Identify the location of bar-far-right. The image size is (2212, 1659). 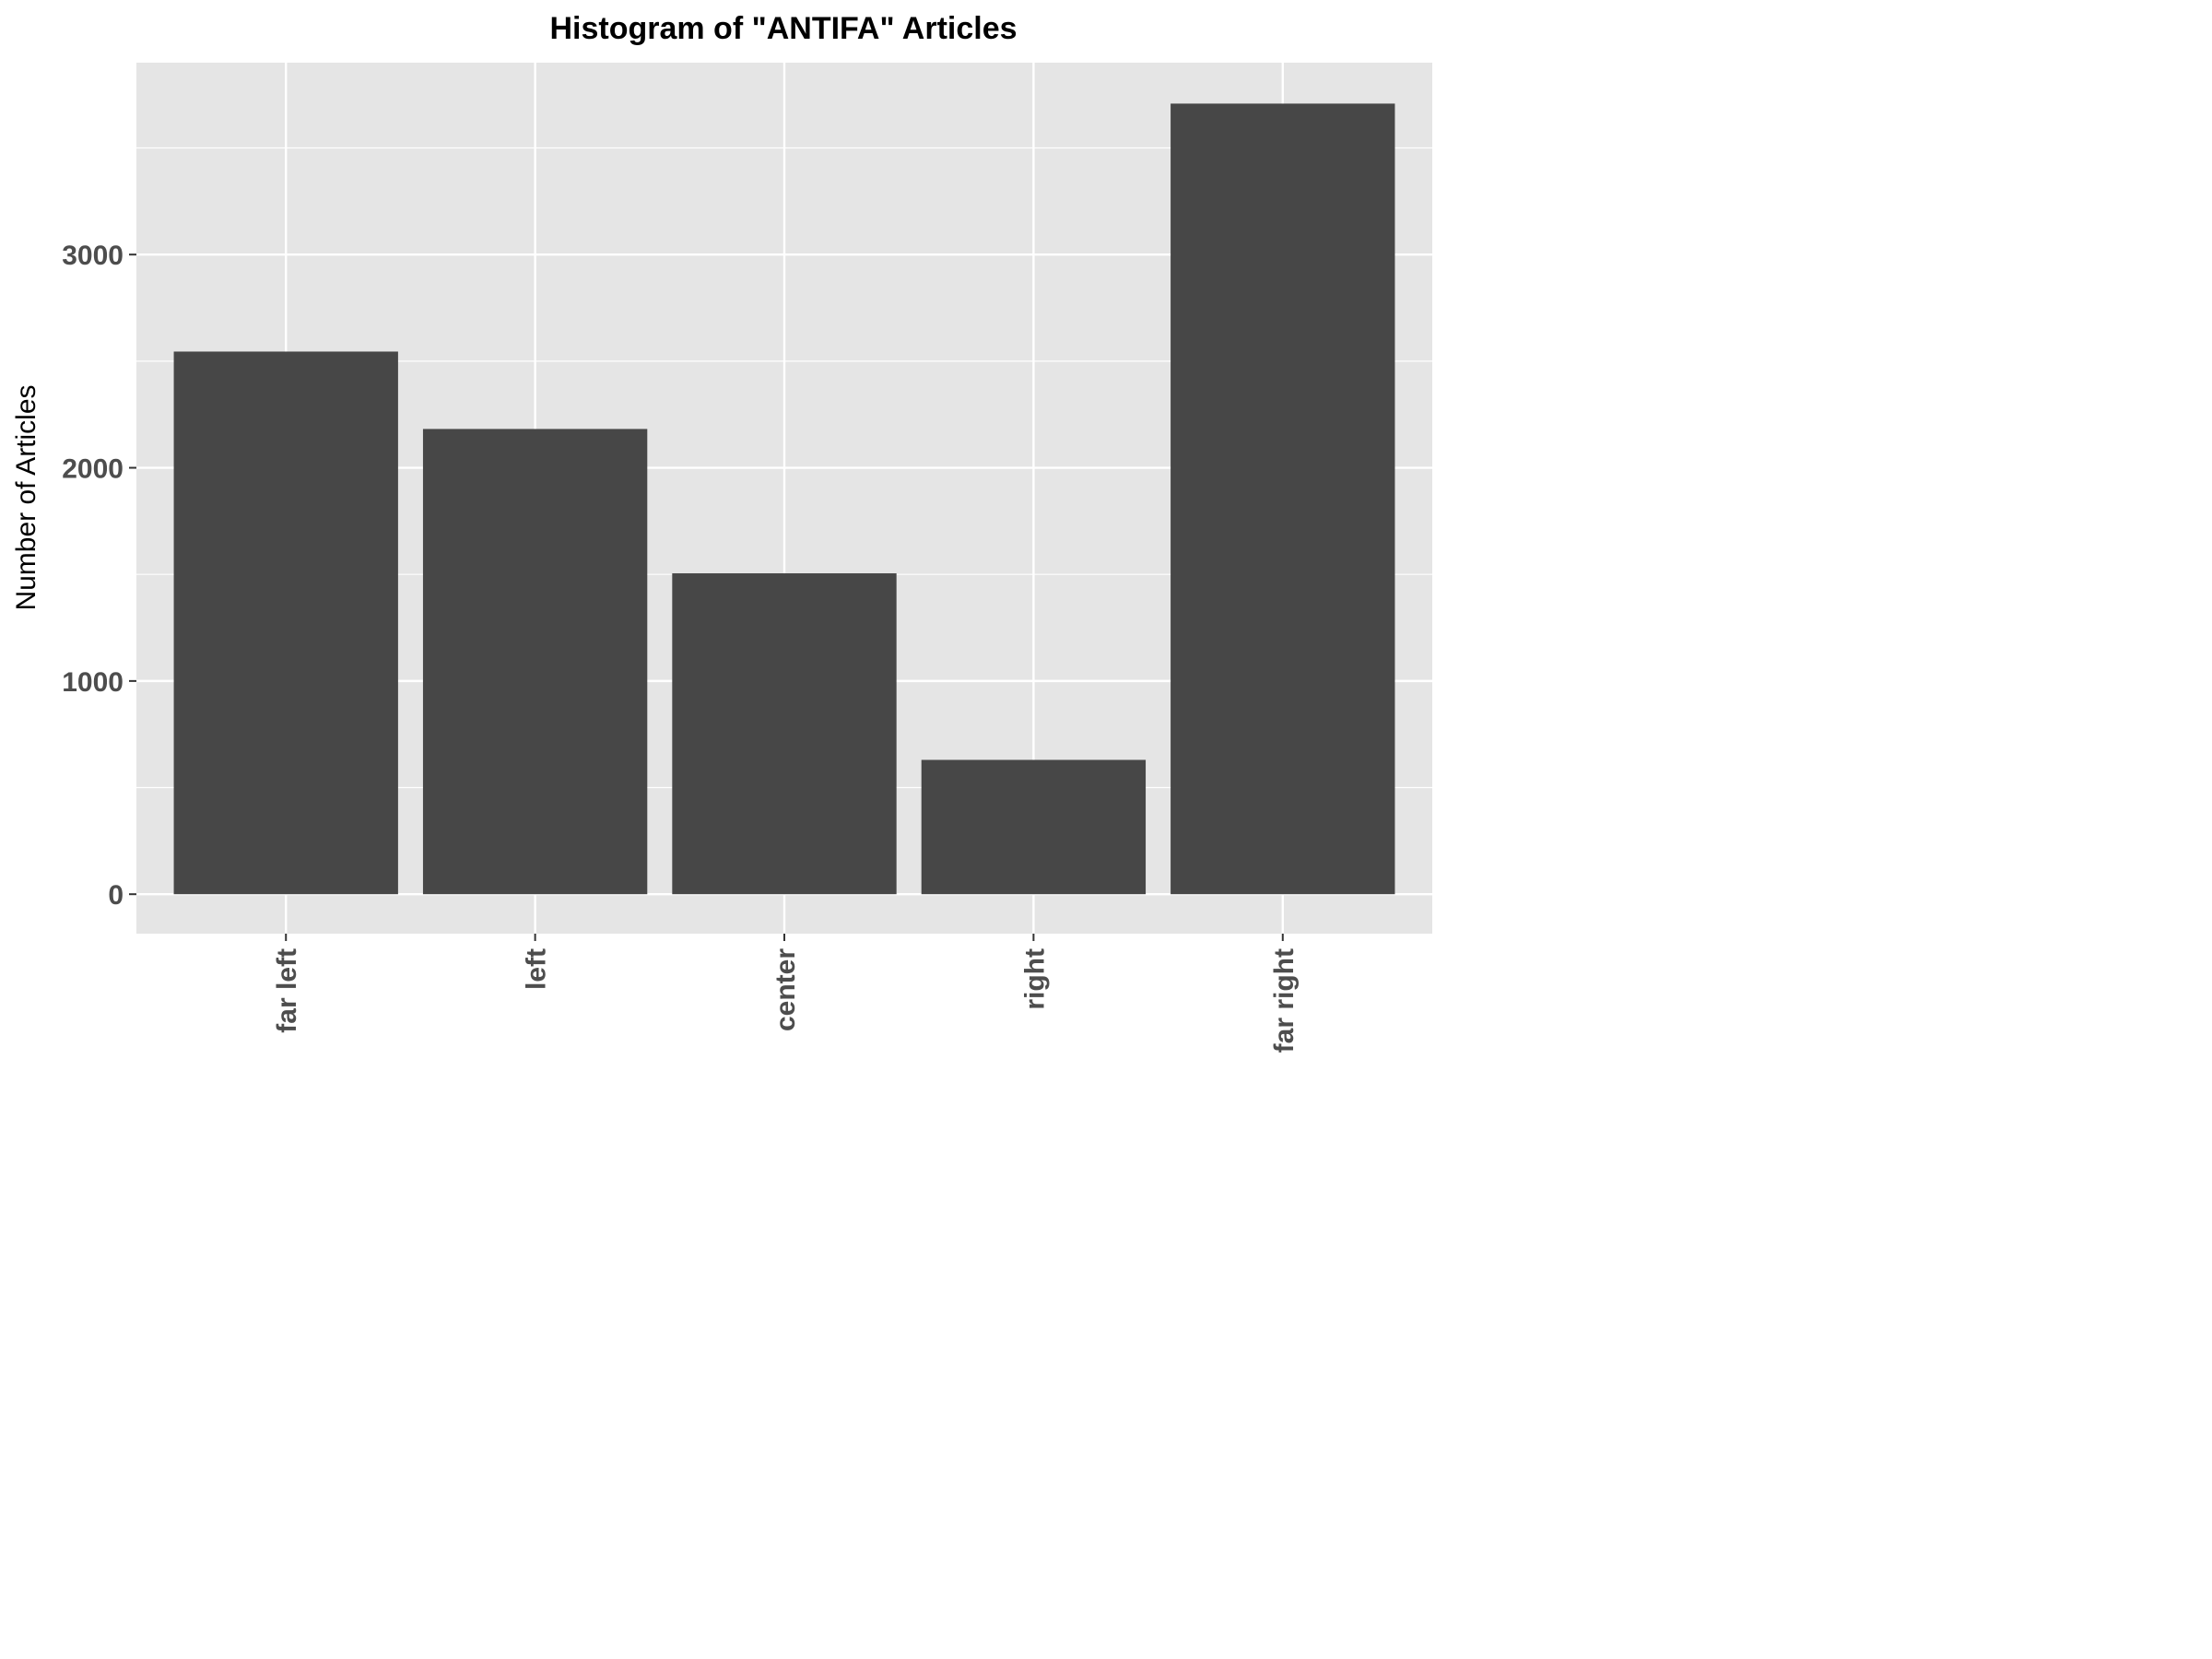
(1283, 499).